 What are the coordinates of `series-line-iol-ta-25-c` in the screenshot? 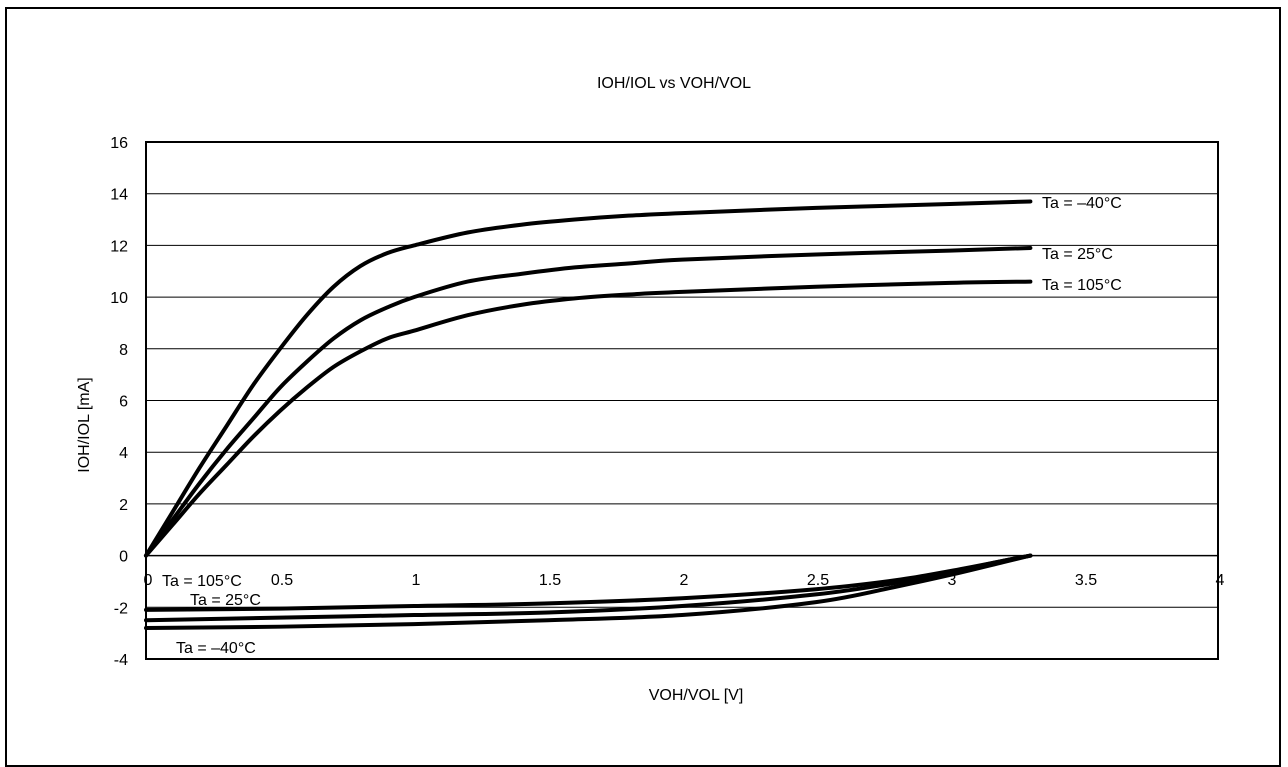 It's located at (588, 588).